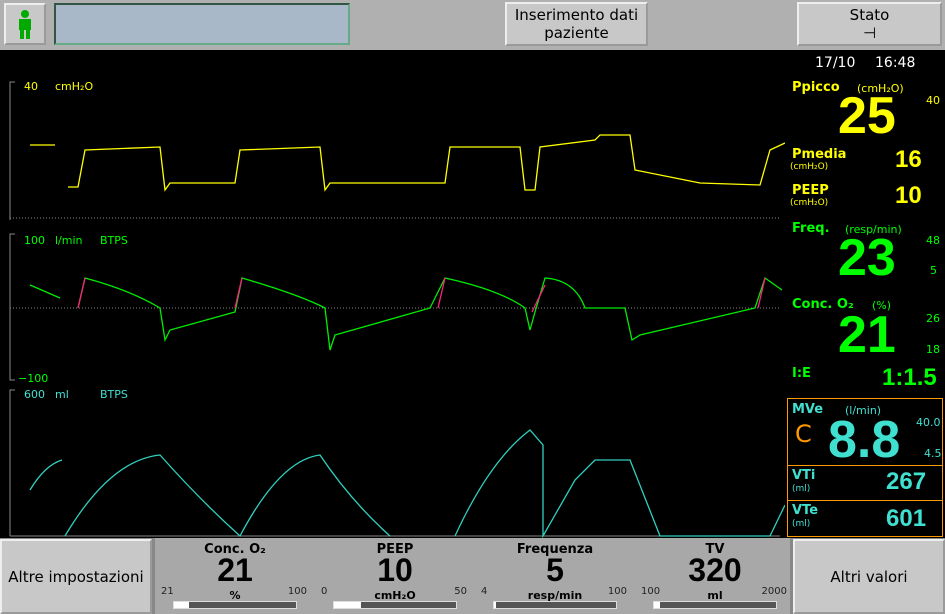 The image size is (945, 614). I want to click on setting-value: 21, so click(235, 570).